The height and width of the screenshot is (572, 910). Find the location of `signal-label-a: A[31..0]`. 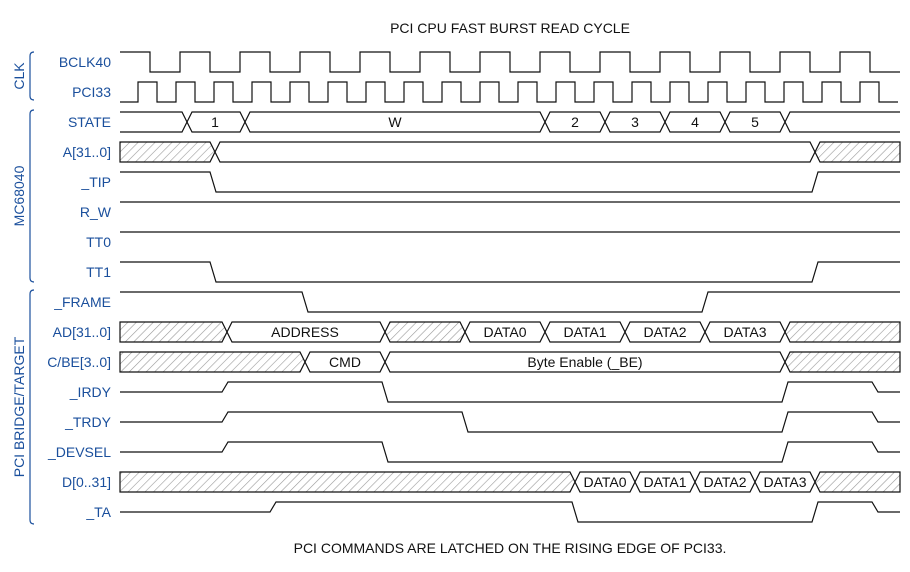

signal-label-a: A[31..0] is located at coordinates (87, 152).